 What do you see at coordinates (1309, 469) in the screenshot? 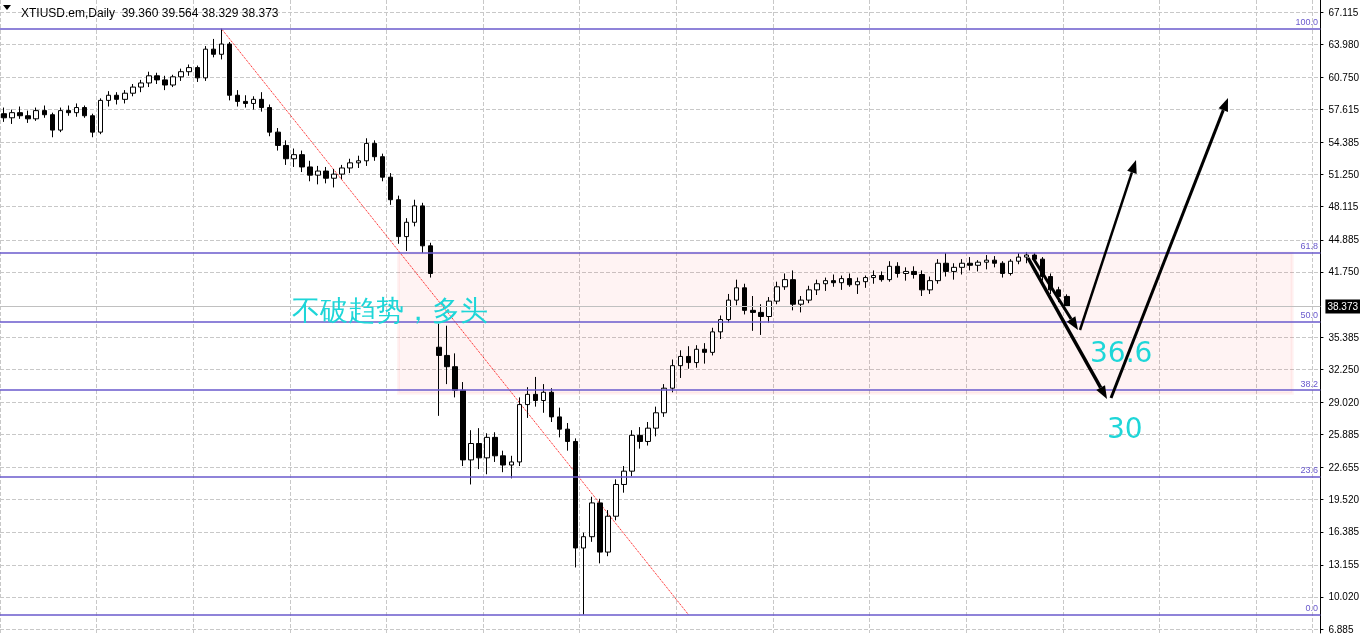
I see `annotation: 23.6` at bounding box center [1309, 469].